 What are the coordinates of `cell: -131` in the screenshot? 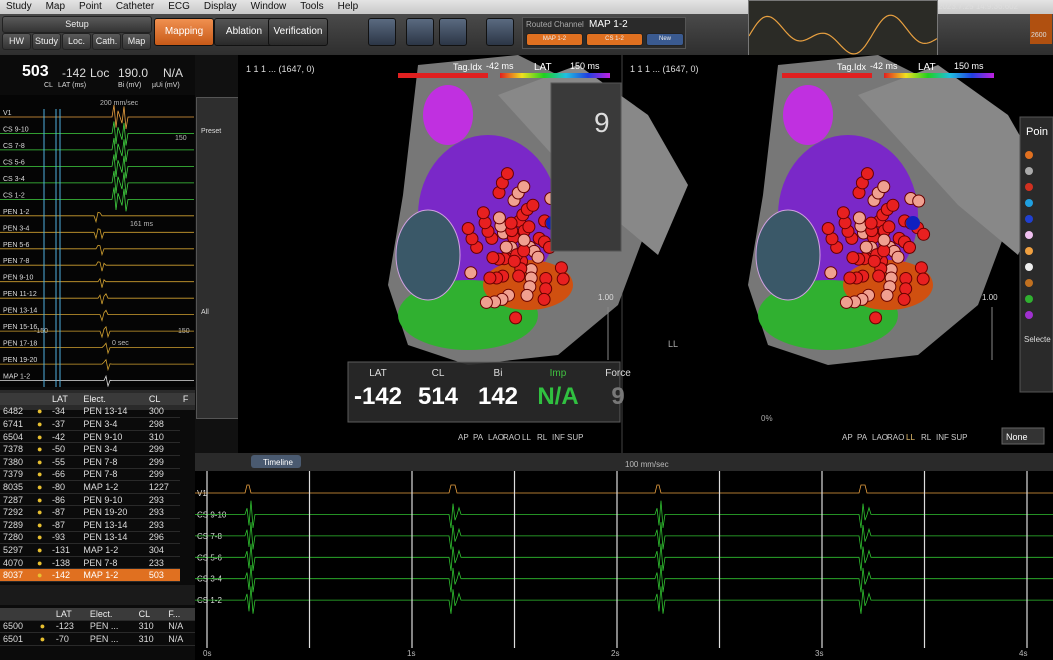 It's located at (65, 550).